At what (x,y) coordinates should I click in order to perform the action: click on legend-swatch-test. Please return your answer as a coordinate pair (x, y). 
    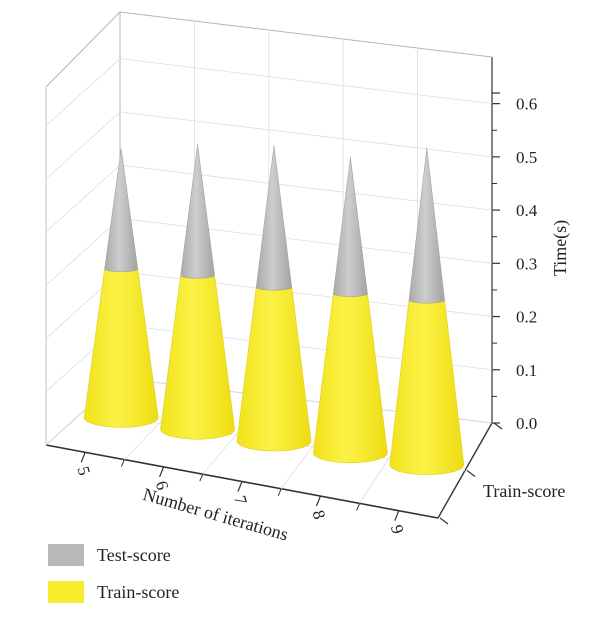
    Looking at the image, I should click on (66, 555).